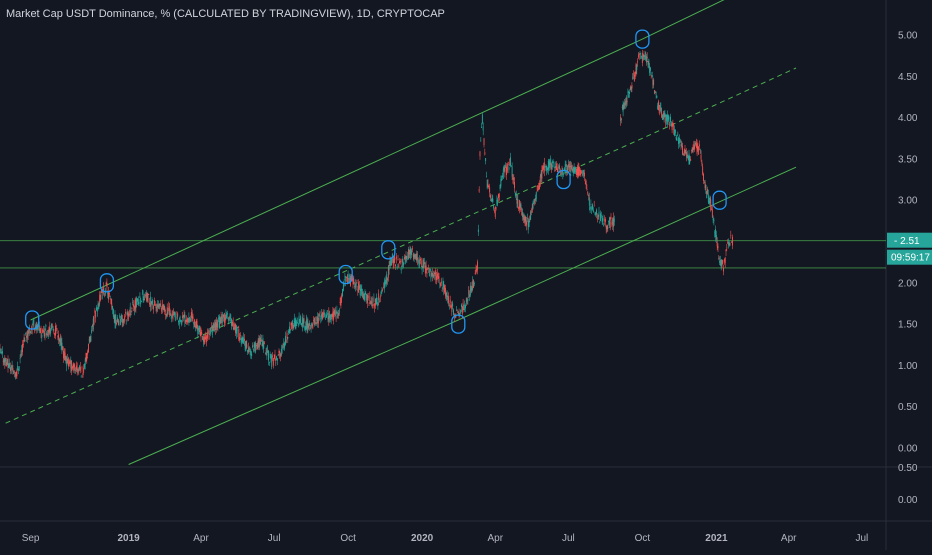 The width and height of the screenshot is (932, 555). I want to click on time-tick-label: Sep, so click(31, 538).